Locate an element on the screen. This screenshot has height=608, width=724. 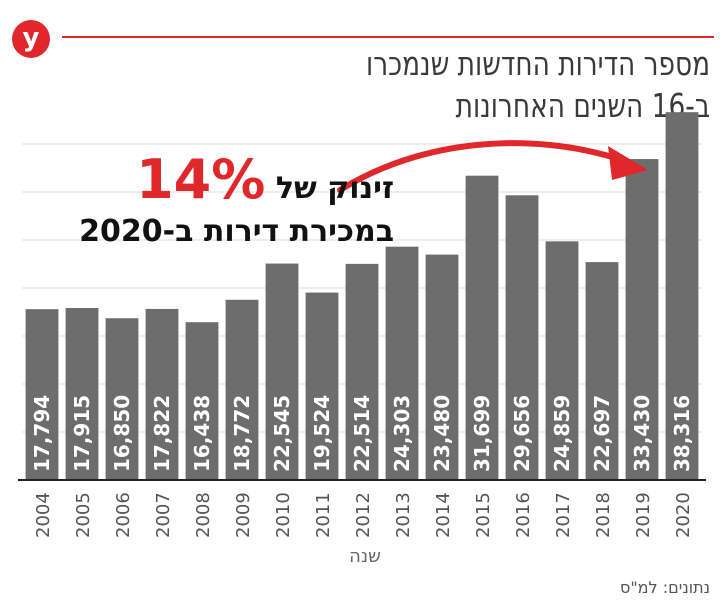
x-tick-label: 2007 is located at coordinates (163, 515).